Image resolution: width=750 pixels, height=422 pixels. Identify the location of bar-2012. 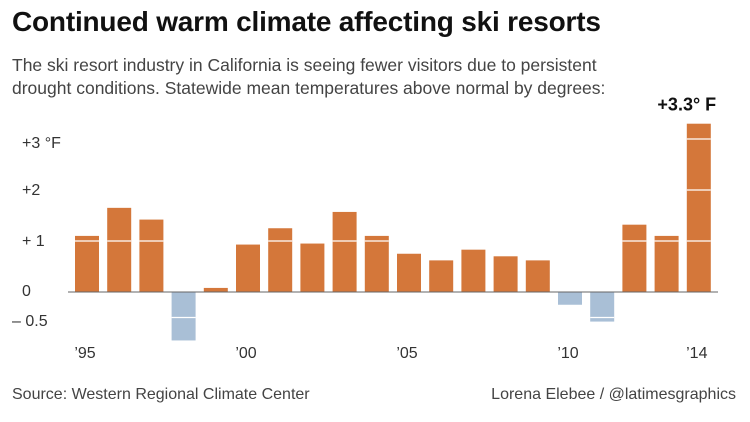
(634, 258).